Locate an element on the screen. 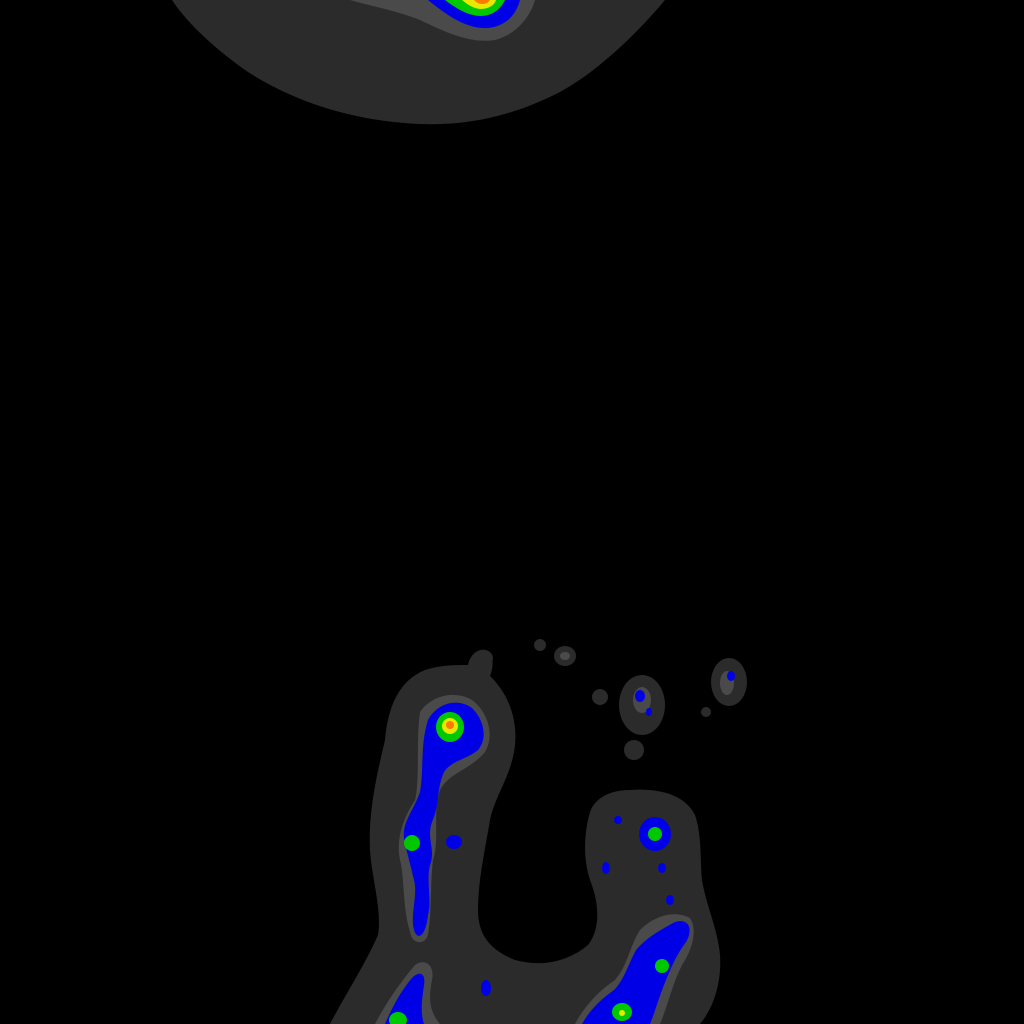 Image resolution: width=1024 pixels, height=1024 pixels. lower-left-green is located at coordinates (398, 1018).